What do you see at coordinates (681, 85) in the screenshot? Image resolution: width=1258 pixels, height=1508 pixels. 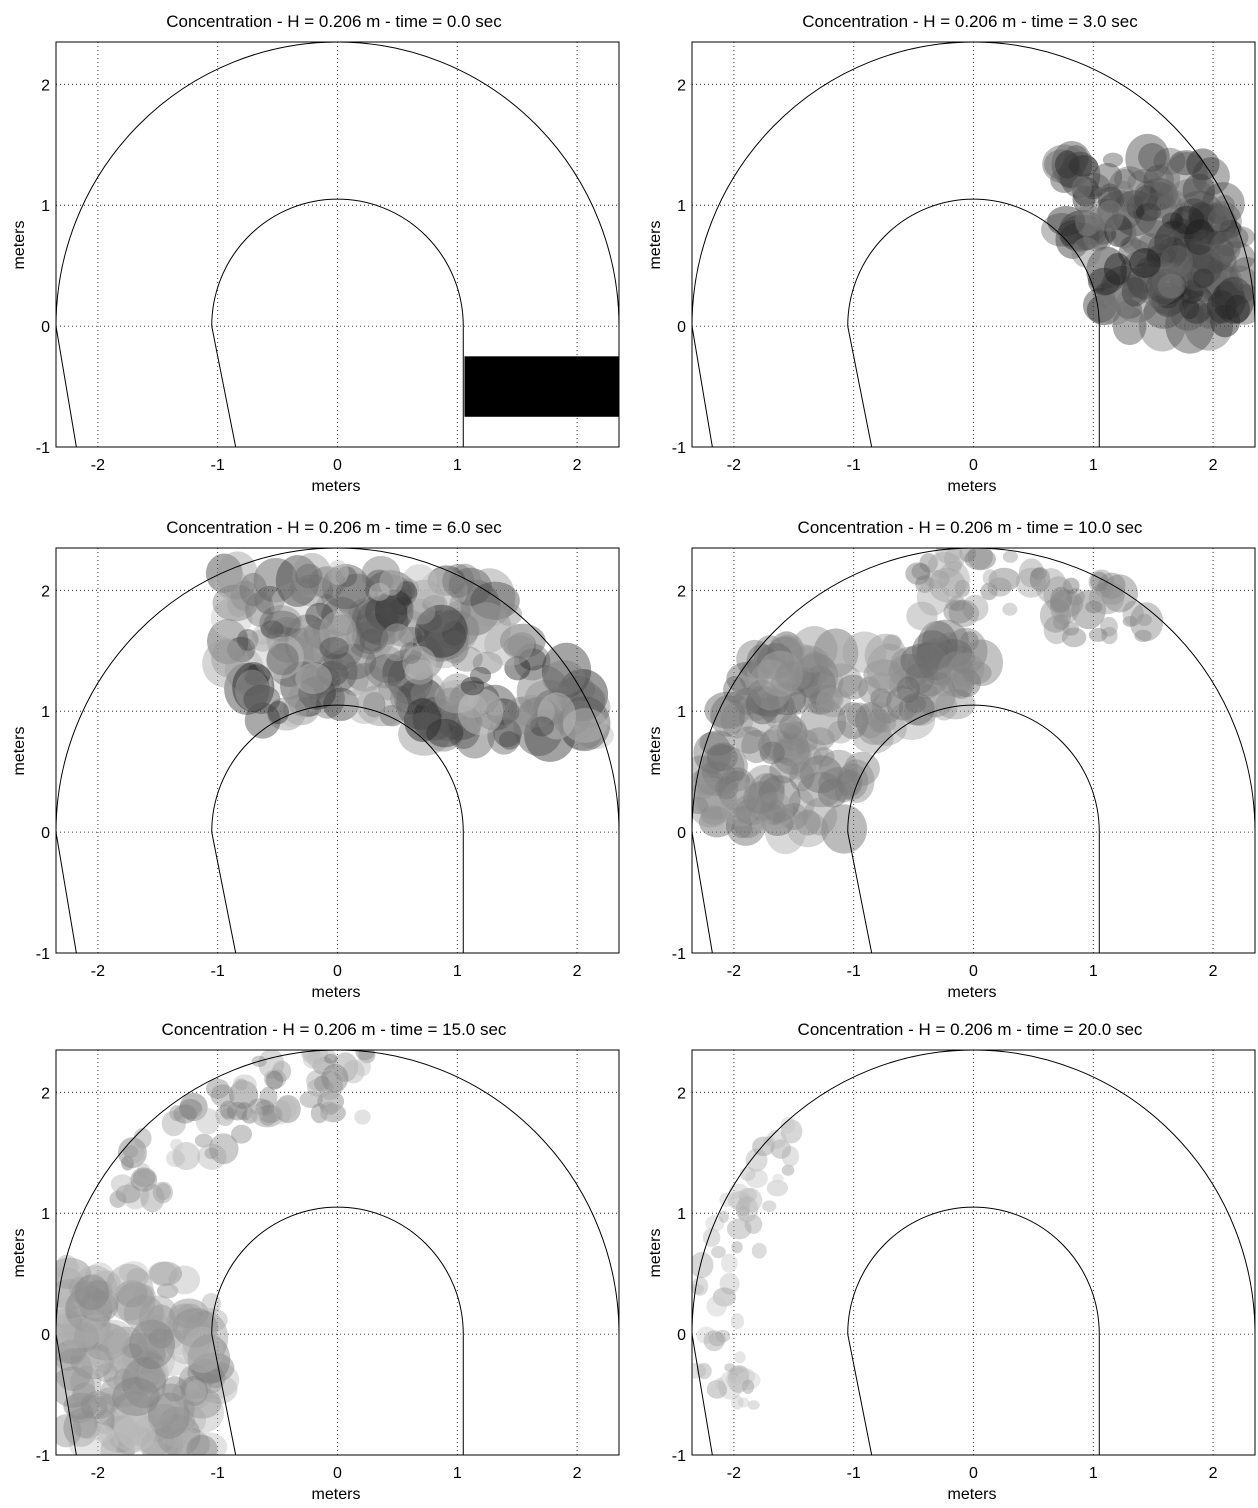 I see `y-tick-label: 2` at bounding box center [681, 85].